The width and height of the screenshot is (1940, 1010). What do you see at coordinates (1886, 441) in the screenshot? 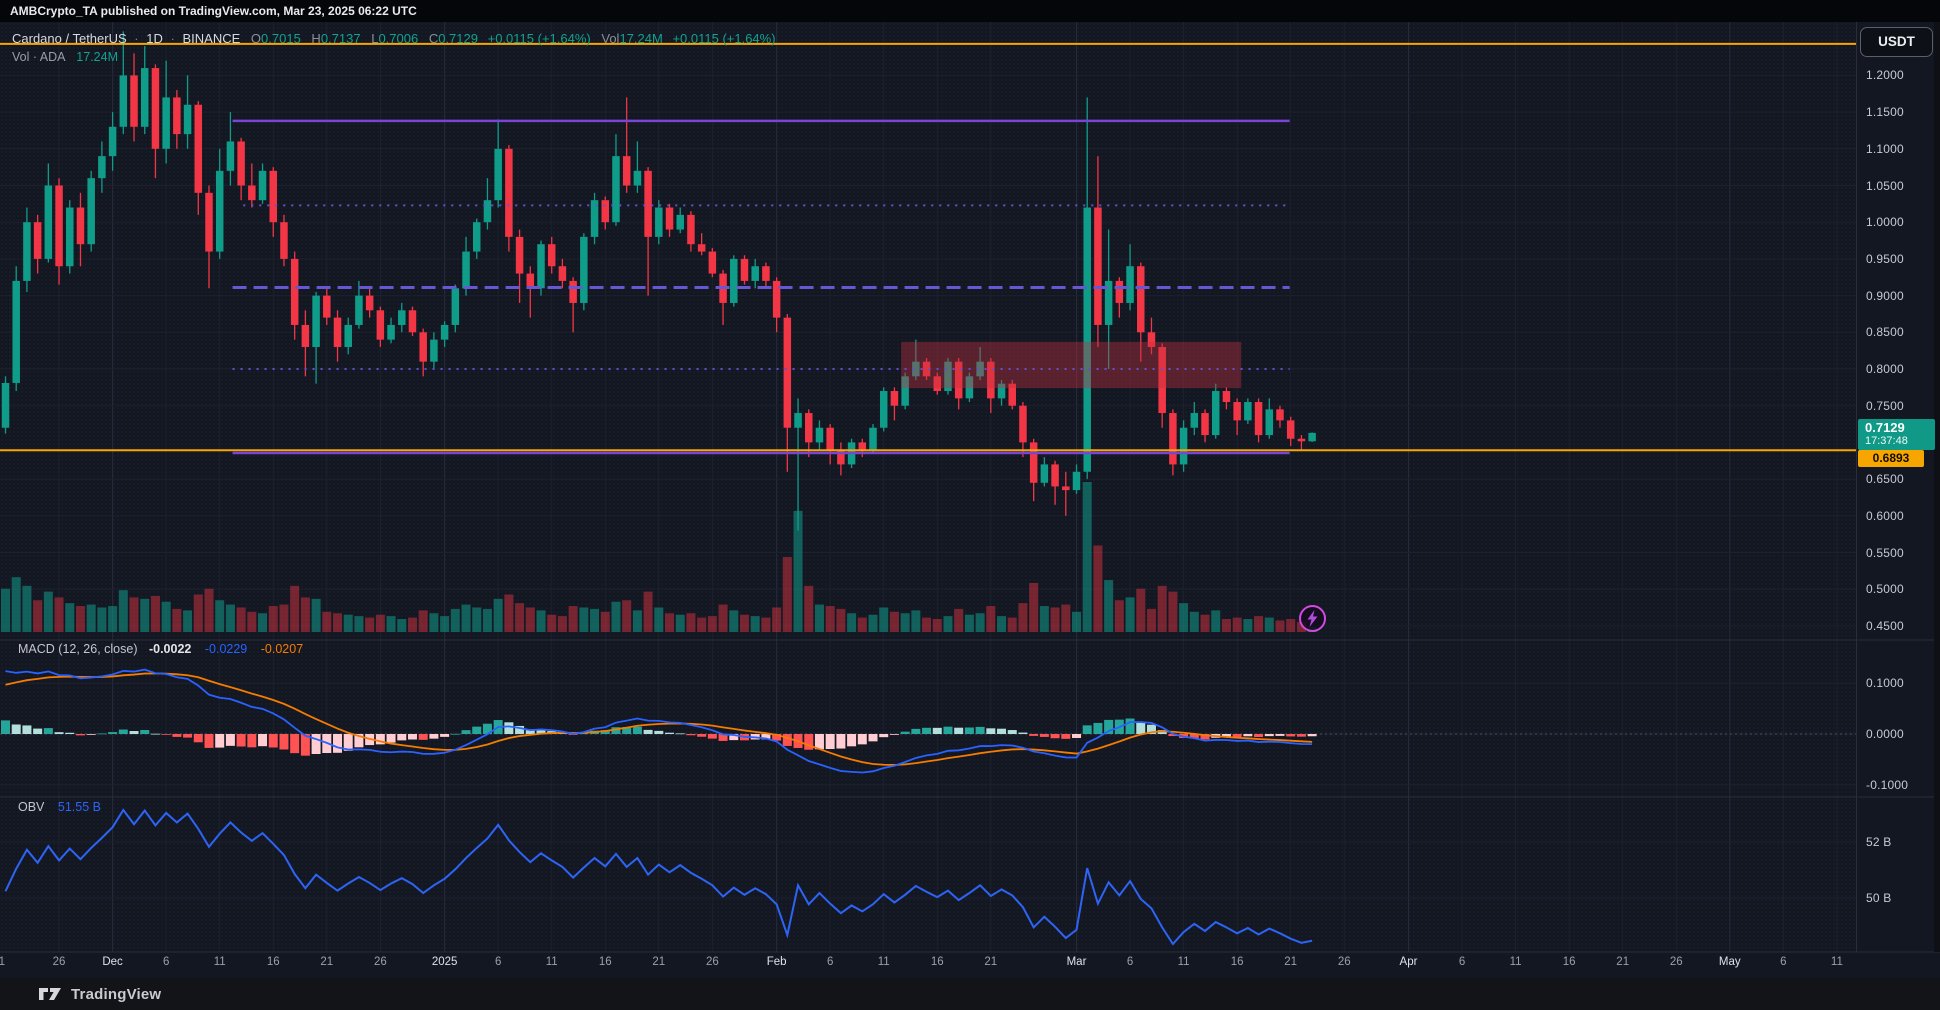
I see `bar-countdown: 17:37:48` at bounding box center [1886, 441].